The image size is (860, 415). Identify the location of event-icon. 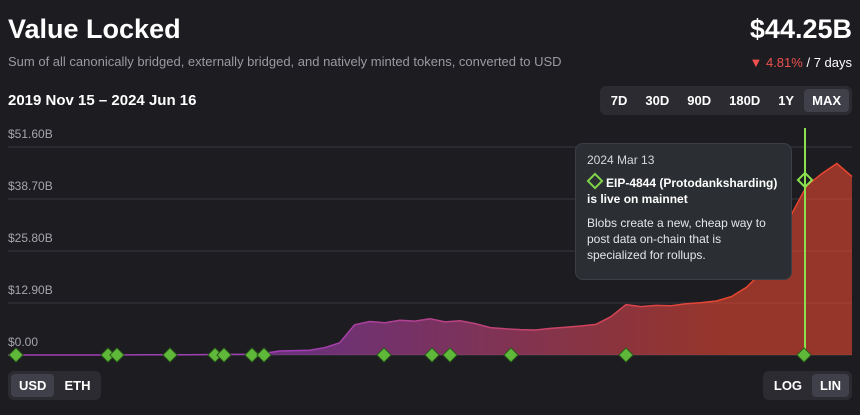
(595, 181).